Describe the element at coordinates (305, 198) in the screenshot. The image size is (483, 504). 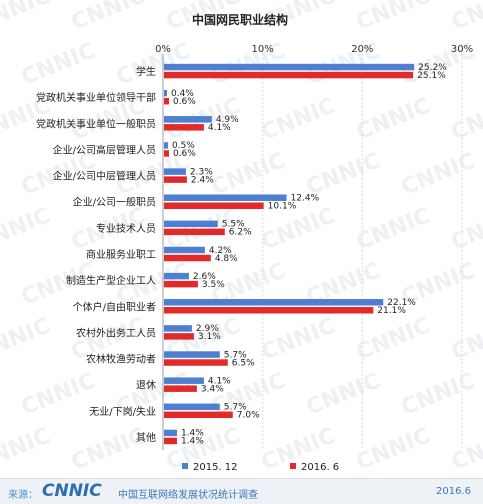
I see `data-label: 12.4%` at that location.